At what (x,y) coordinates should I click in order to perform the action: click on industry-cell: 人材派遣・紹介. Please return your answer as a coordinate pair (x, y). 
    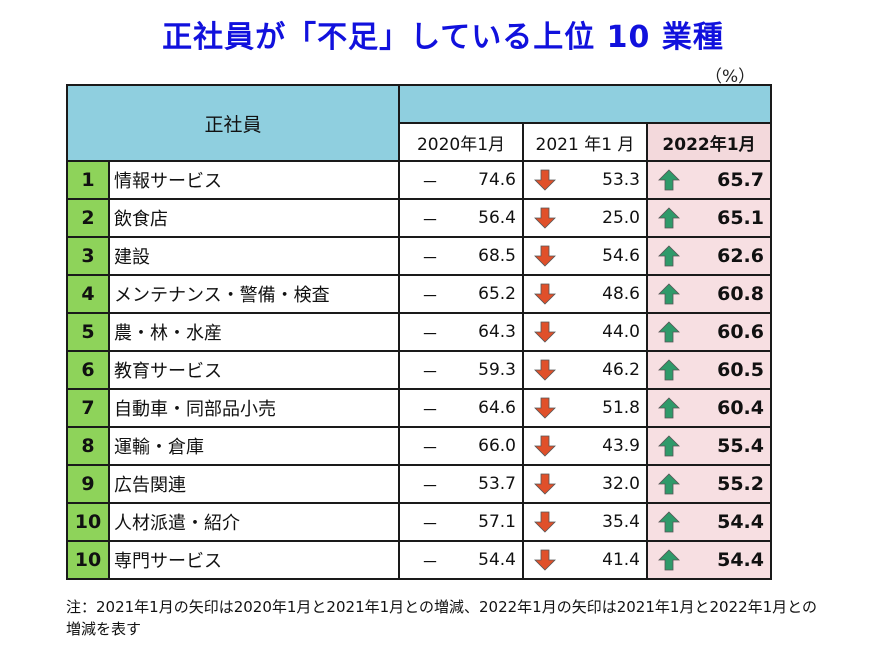
    Looking at the image, I should click on (254, 522).